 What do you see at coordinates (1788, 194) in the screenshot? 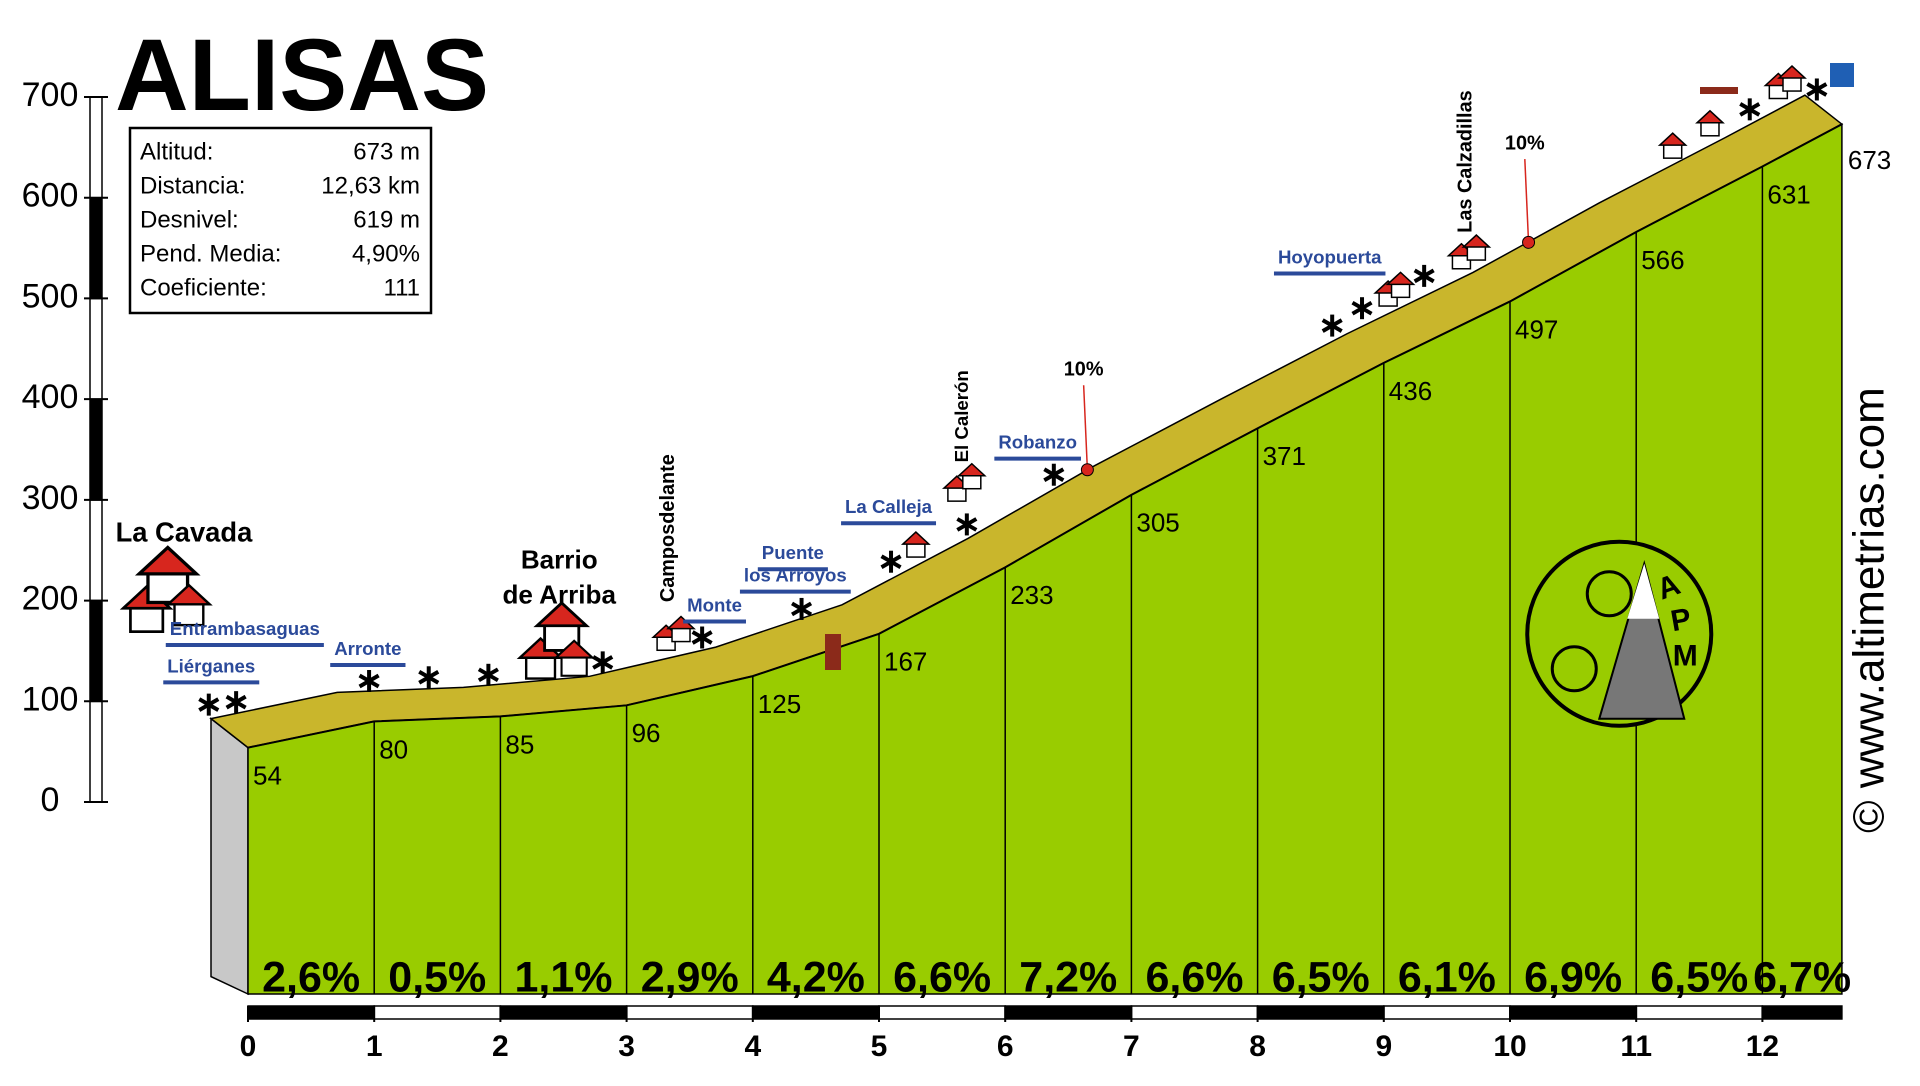
I see `altitude-label: 631` at bounding box center [1788, 194].